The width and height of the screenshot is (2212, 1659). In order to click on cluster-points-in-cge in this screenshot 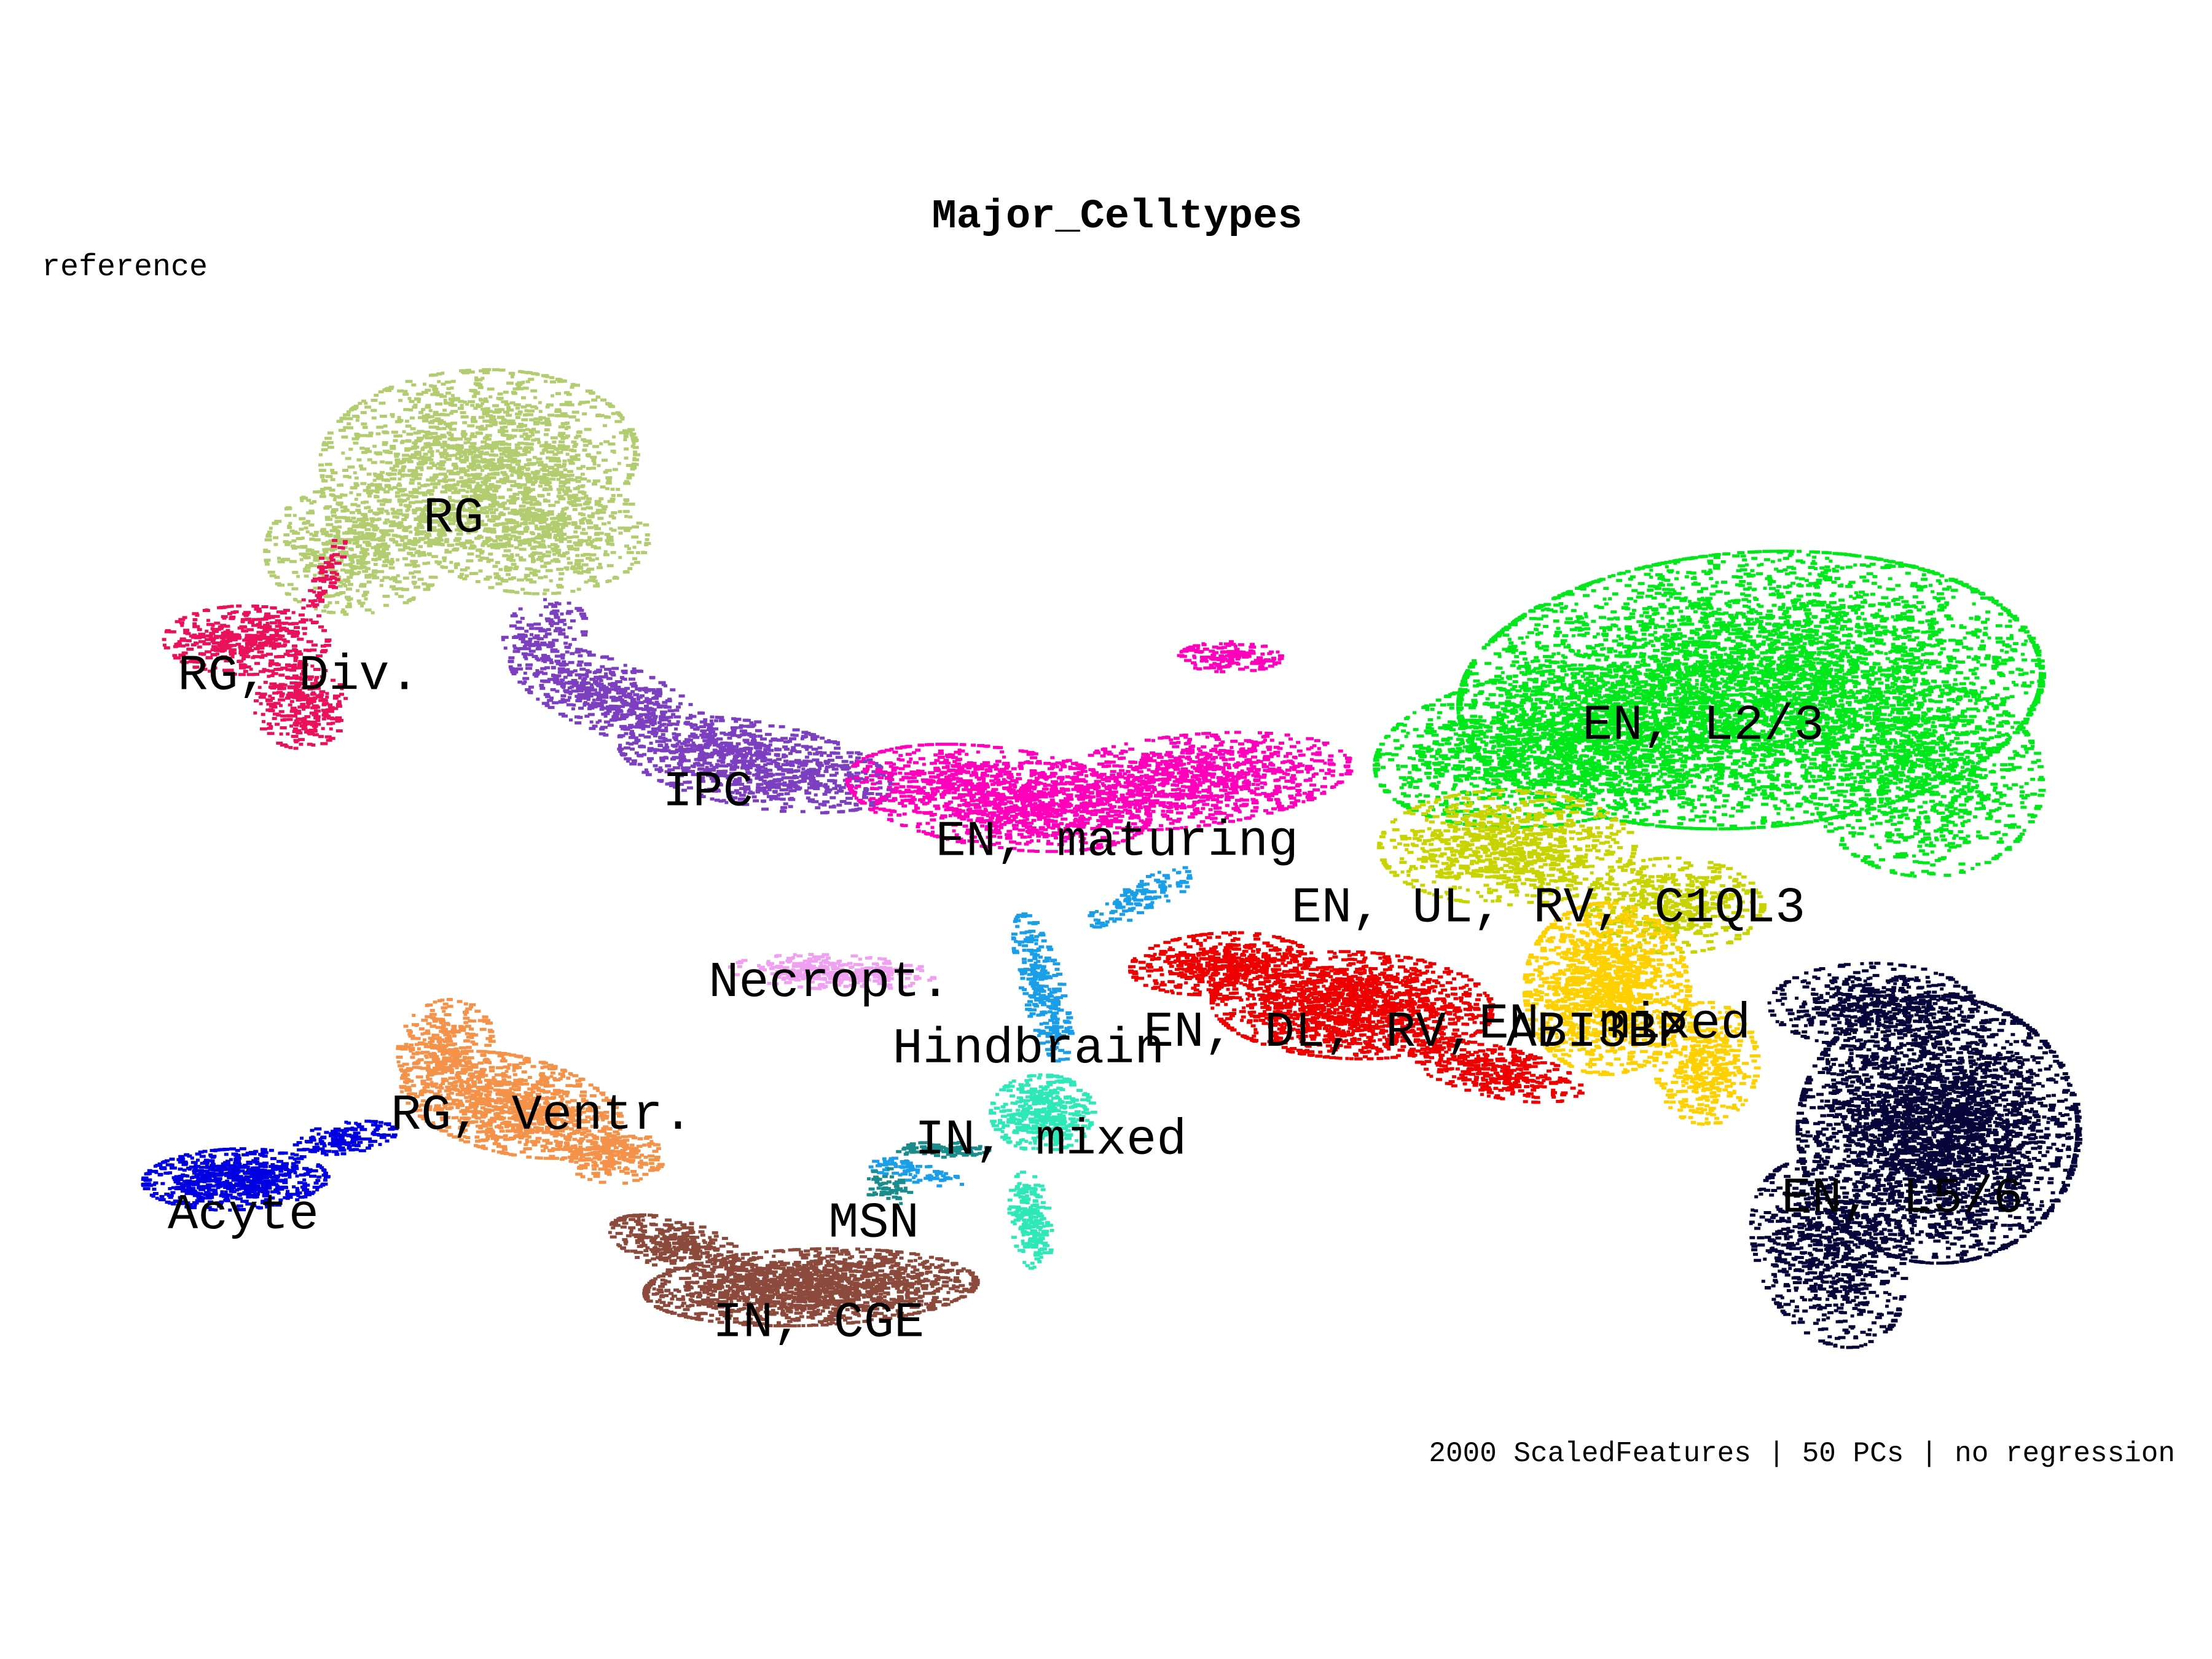, I will do `click(794, 1270)`.